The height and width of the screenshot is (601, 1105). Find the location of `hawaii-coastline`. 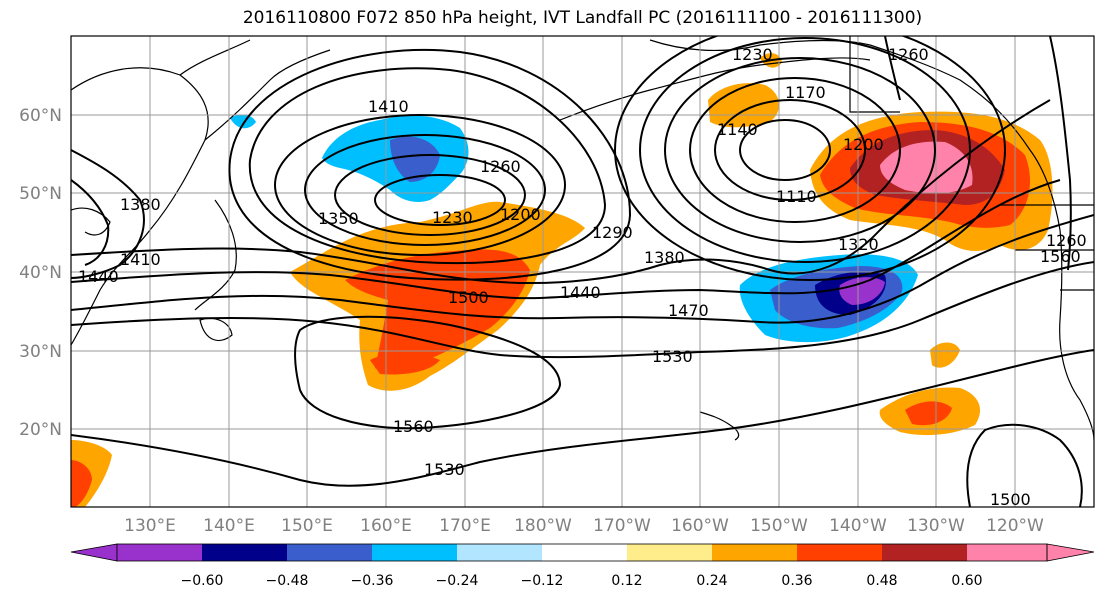

hawaii-coastline is located at coordinates (719, 426).